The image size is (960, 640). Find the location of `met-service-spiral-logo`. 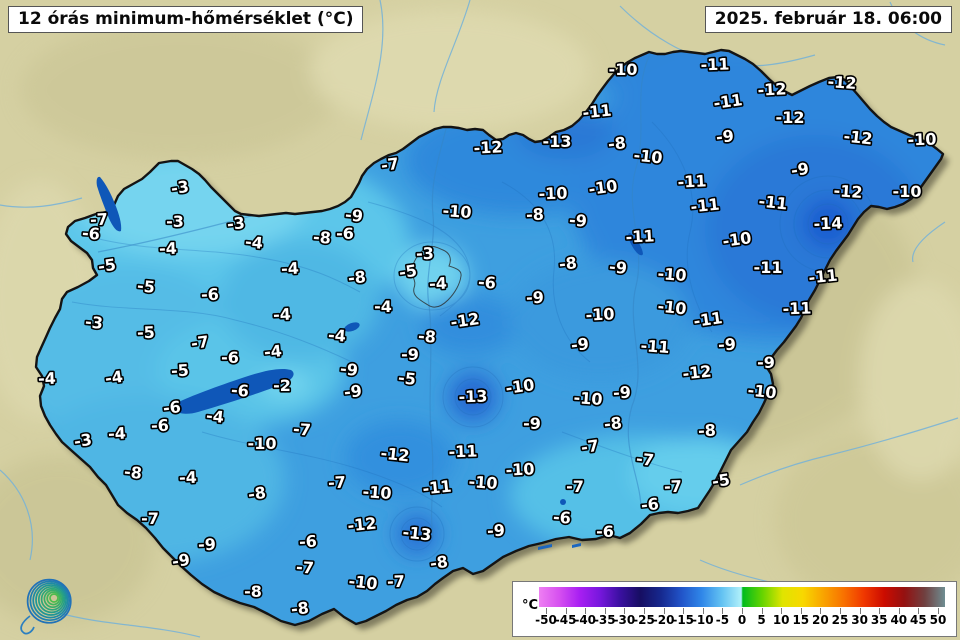

met-service-spiral-logo is located at coordinates (46, 602).